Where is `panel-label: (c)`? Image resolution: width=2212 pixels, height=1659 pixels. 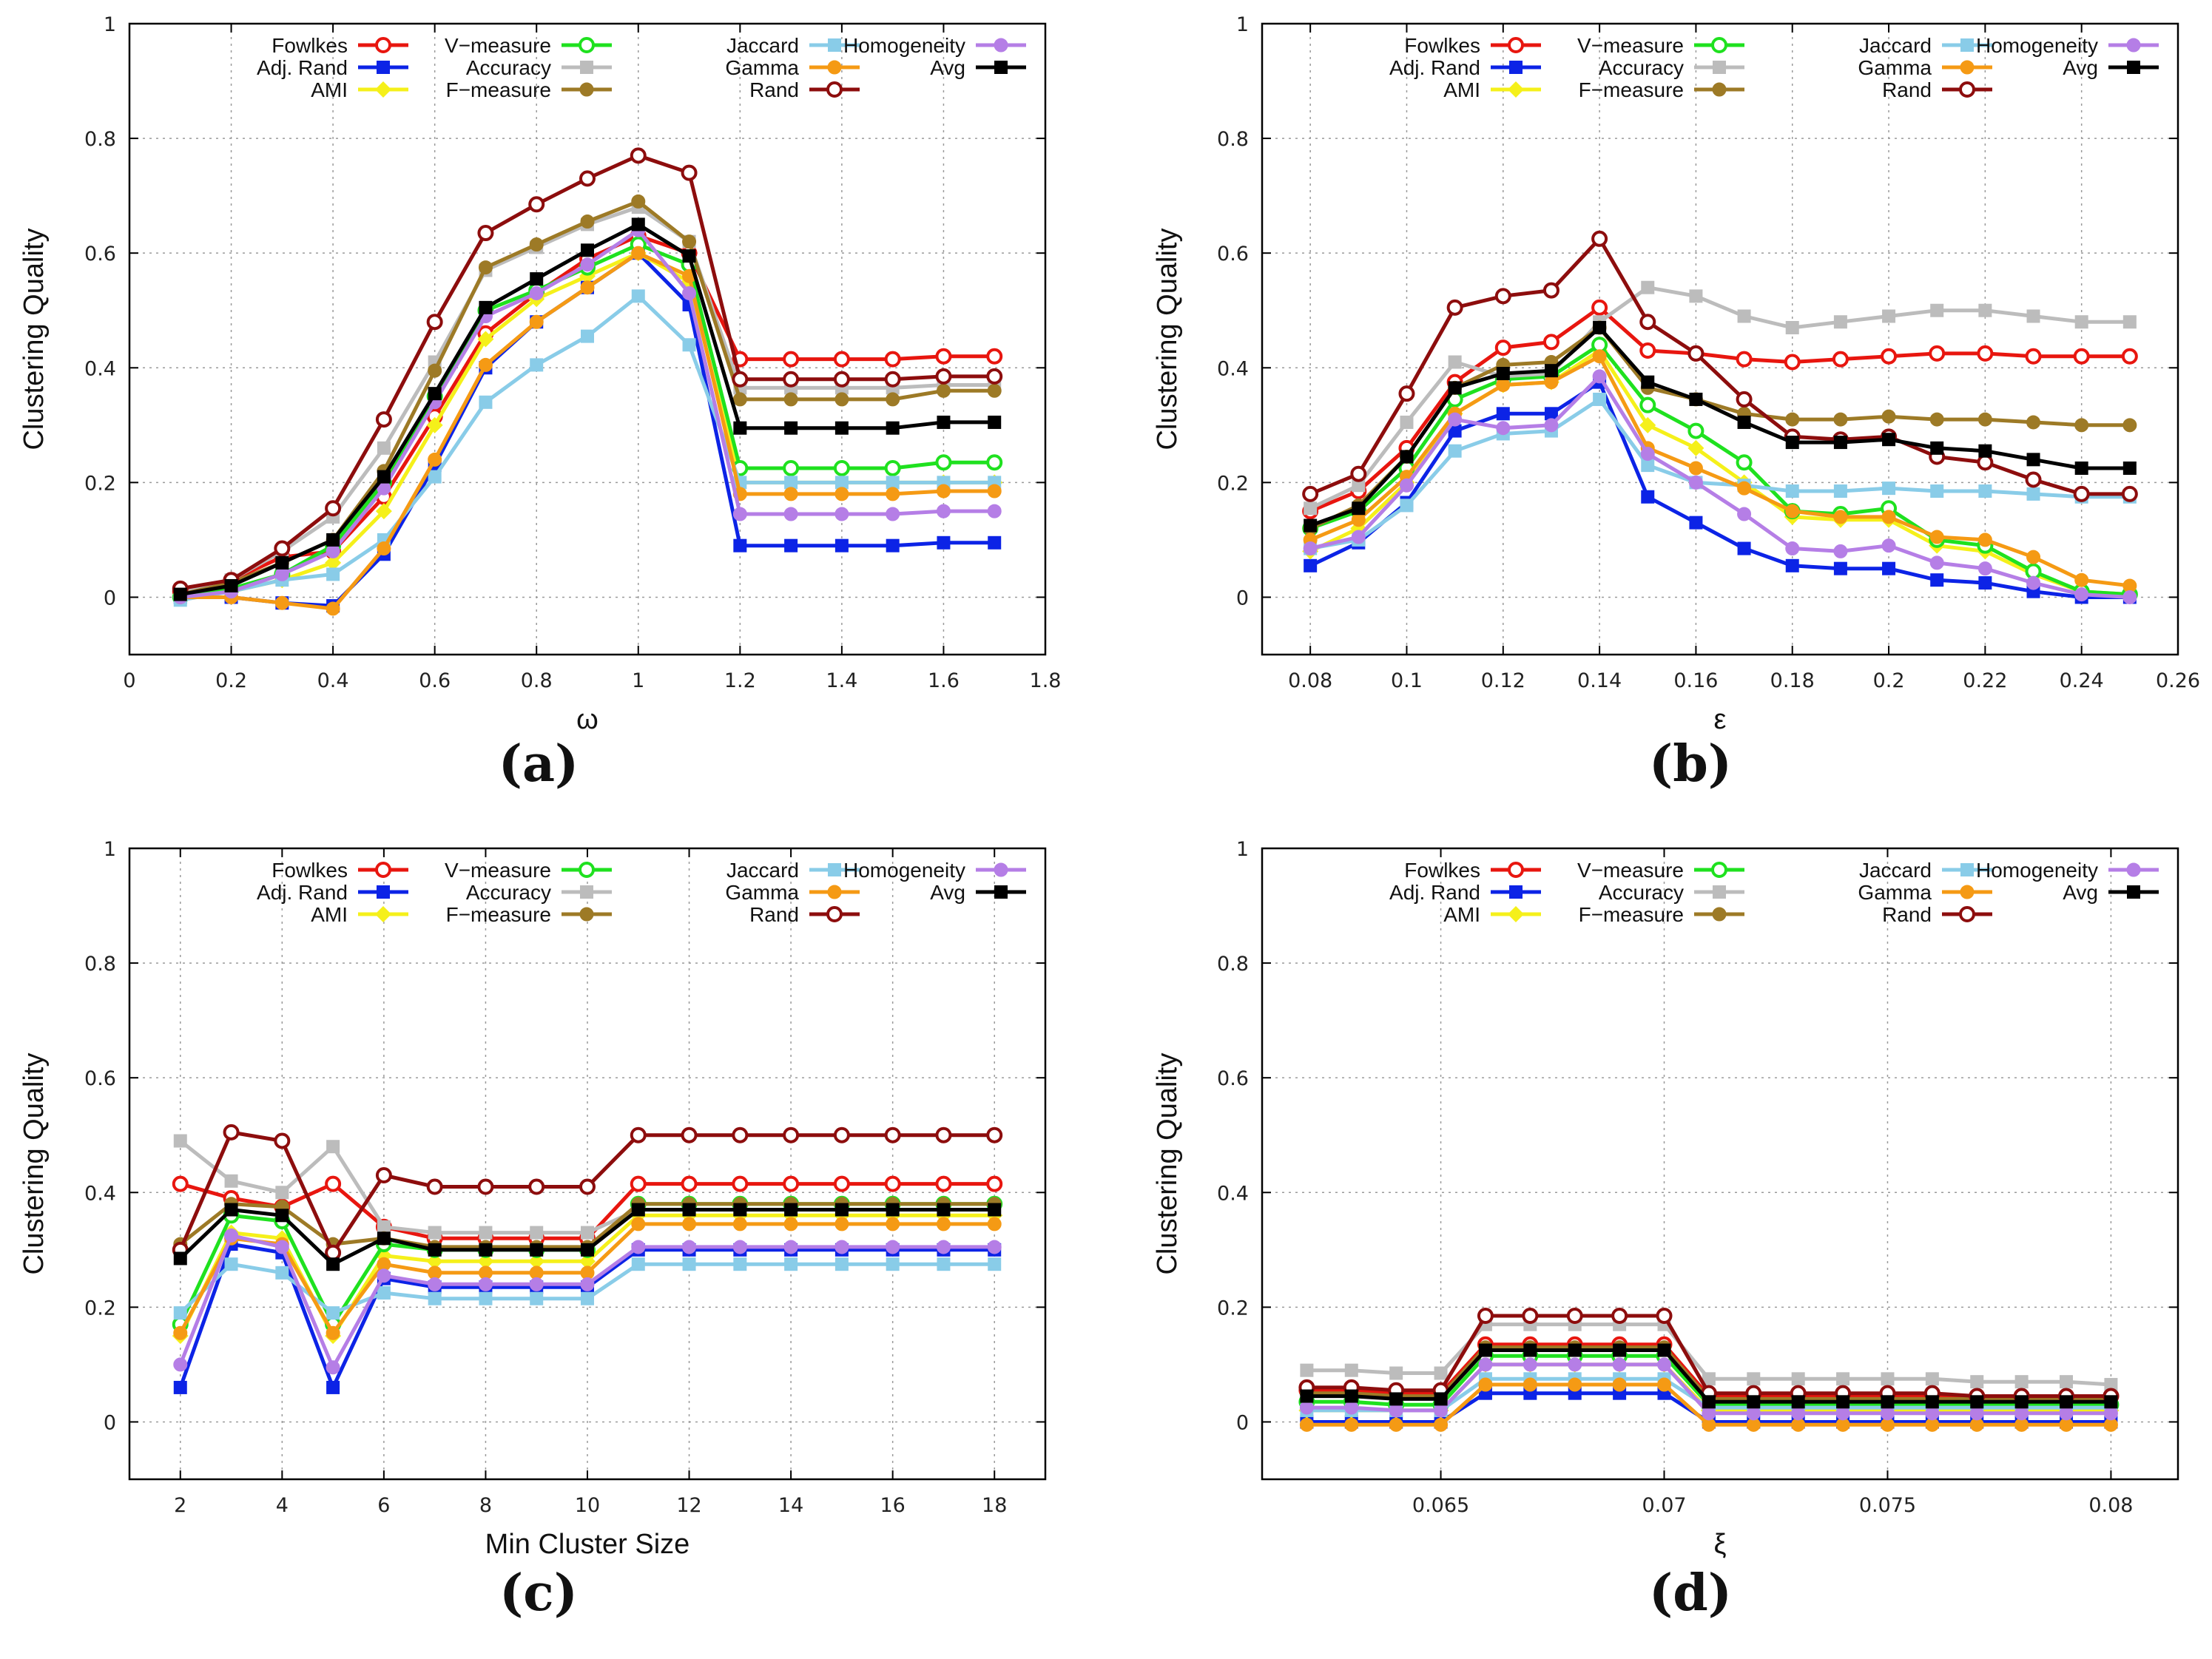 panel-label: (c) is located at coordinates (538, 1593).